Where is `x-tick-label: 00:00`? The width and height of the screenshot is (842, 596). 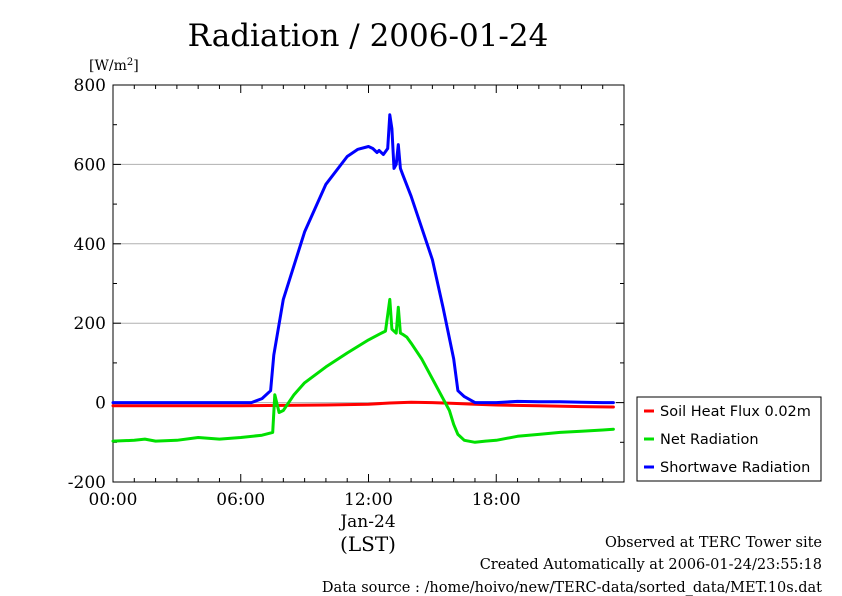 x-tick-label: 00:00 is located at coordinates (113, 500).